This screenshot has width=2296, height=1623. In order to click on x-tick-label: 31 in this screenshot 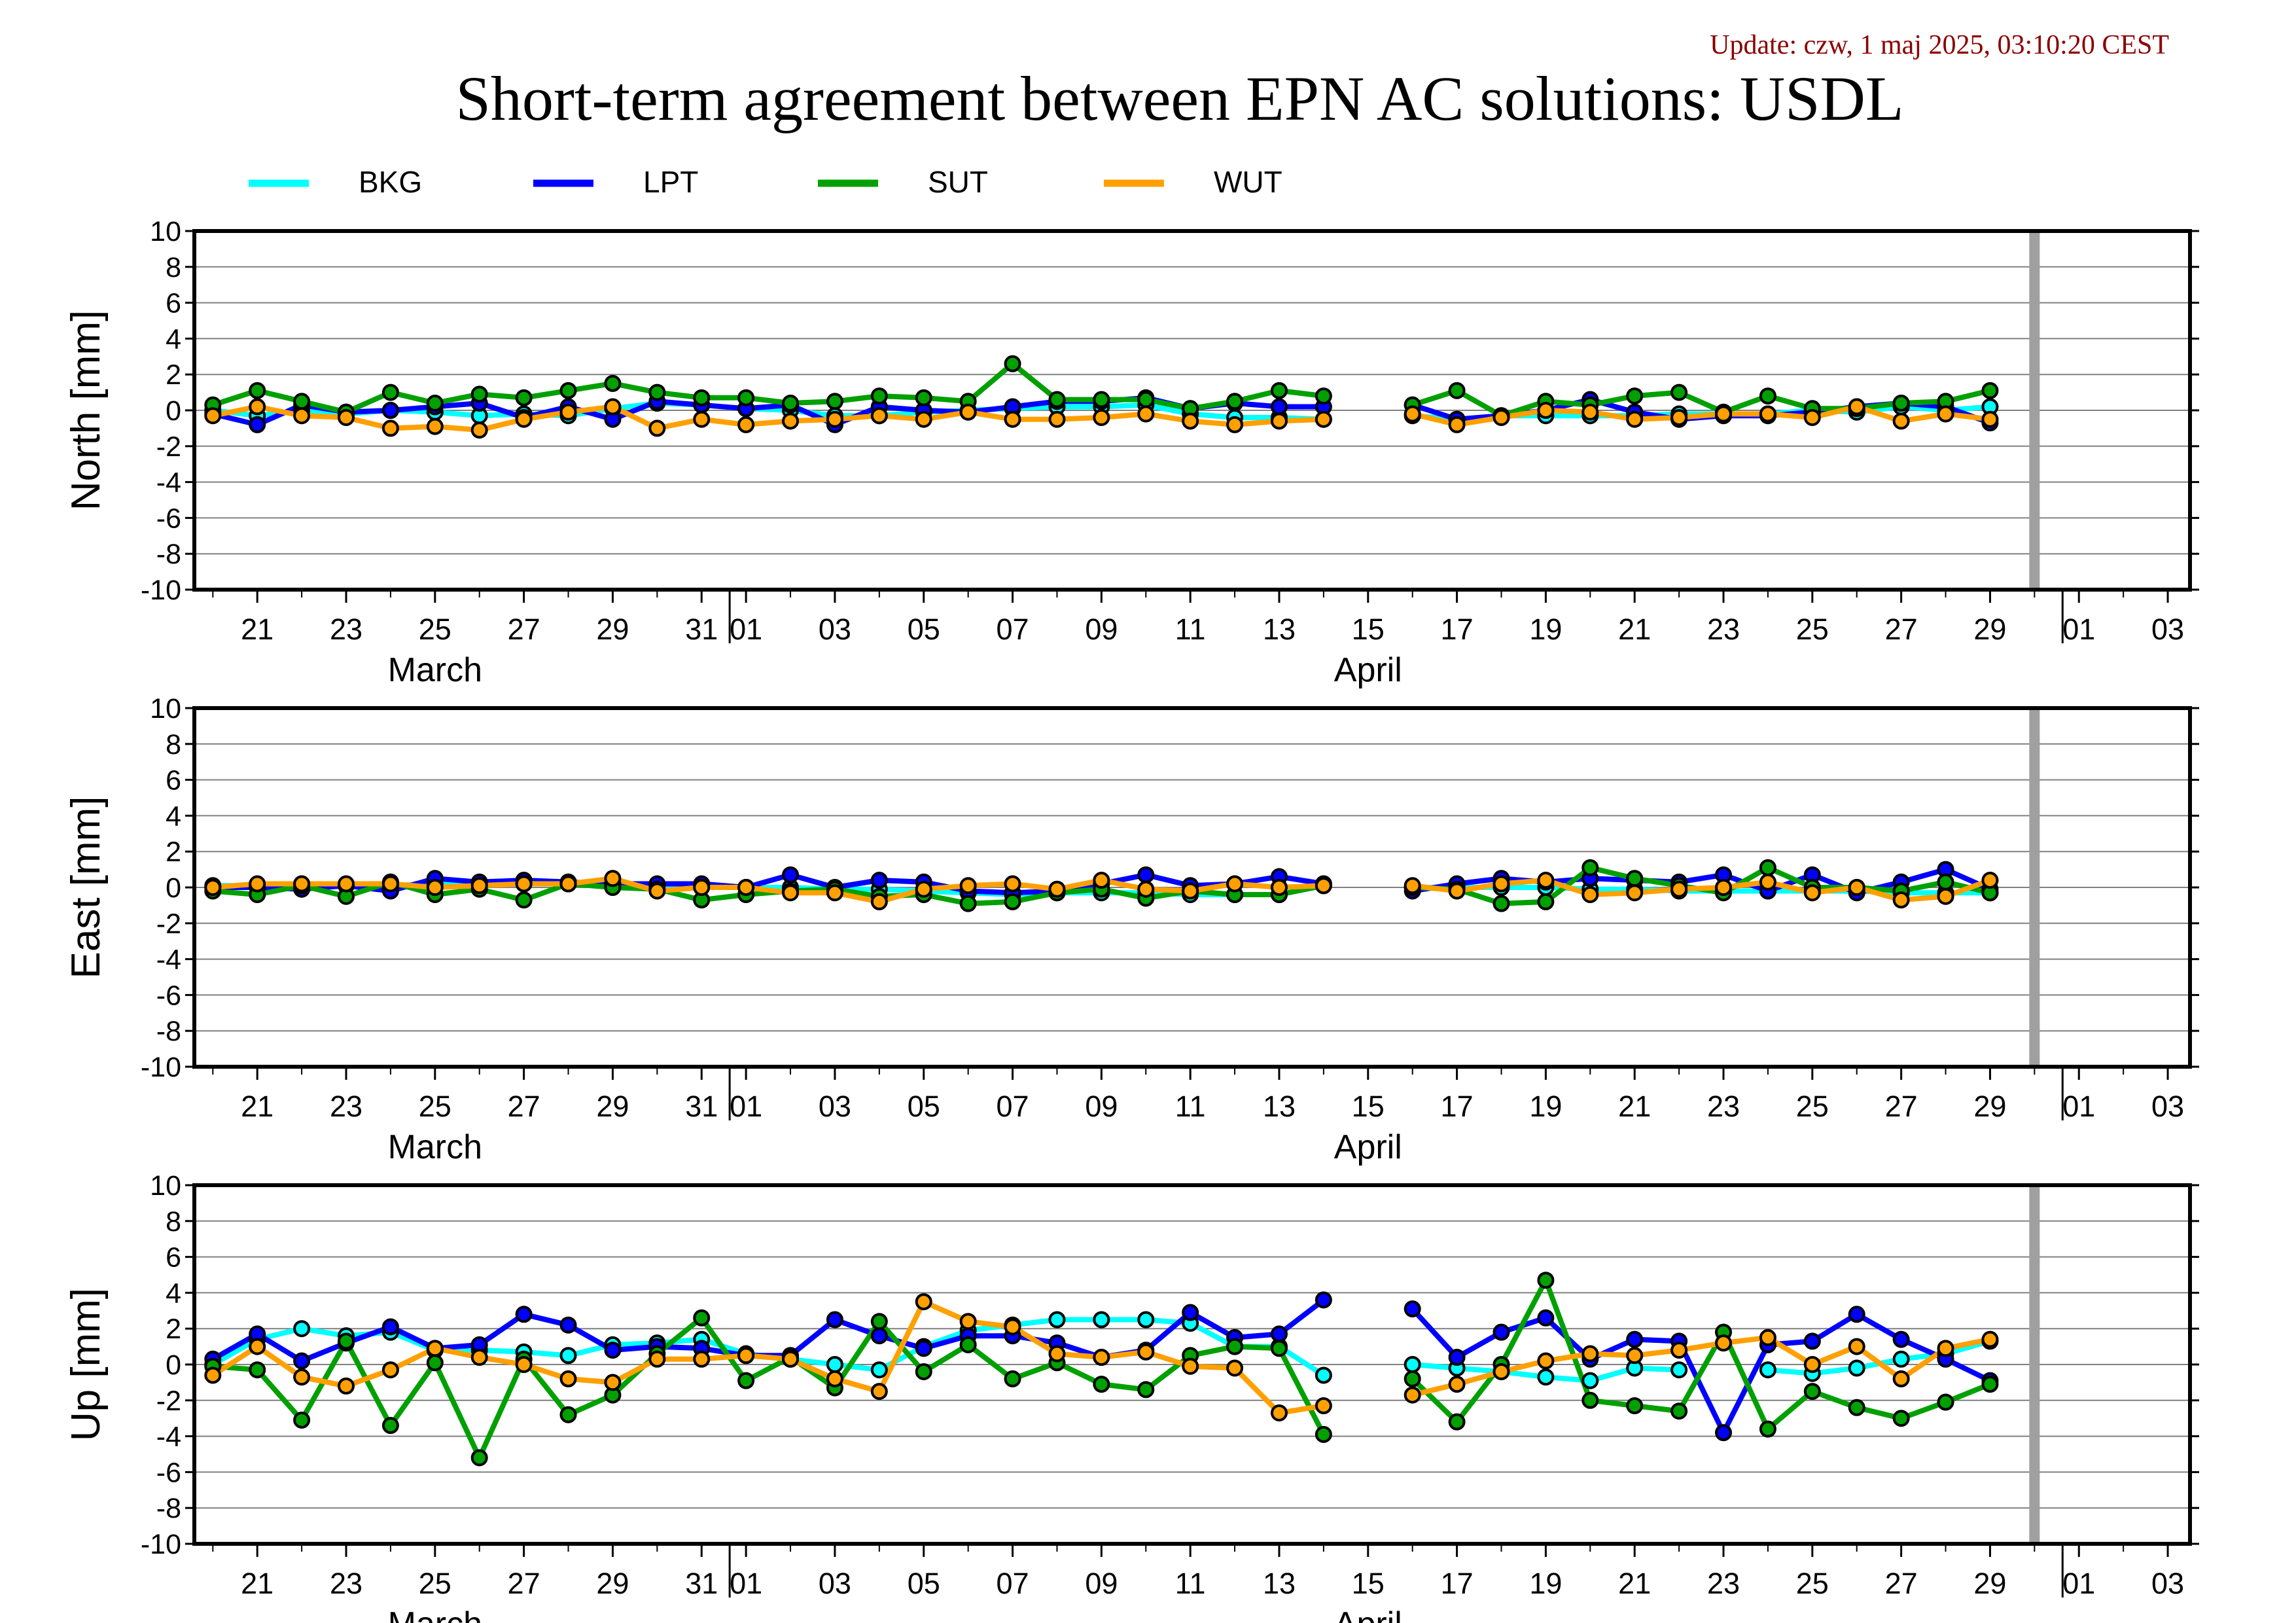, I will do `click(702, 629)`.